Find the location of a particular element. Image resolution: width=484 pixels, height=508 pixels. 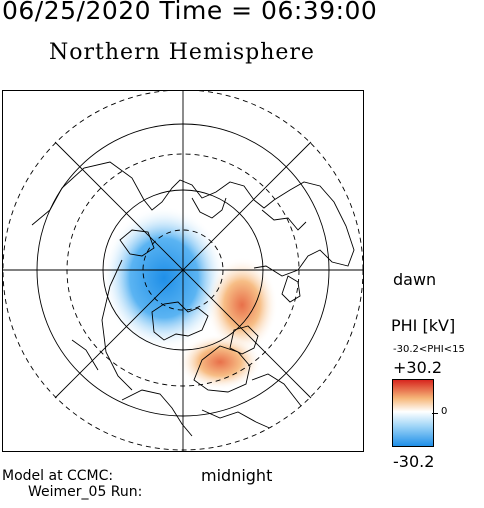

map-title: Northern Hemisphere is located at coordinates (182, 52).